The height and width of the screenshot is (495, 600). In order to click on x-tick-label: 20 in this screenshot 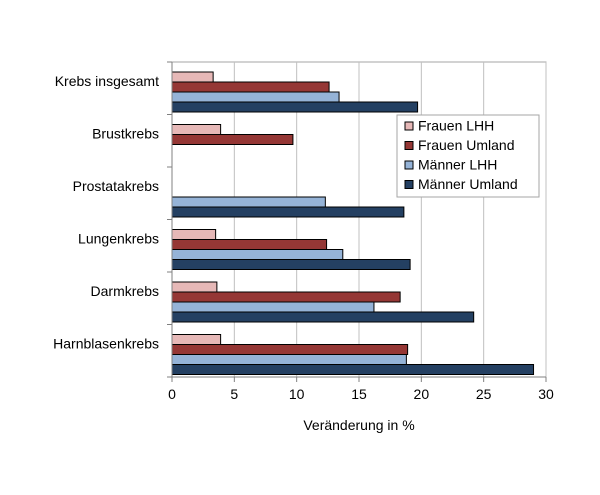, I will do `click(422, 394)`.